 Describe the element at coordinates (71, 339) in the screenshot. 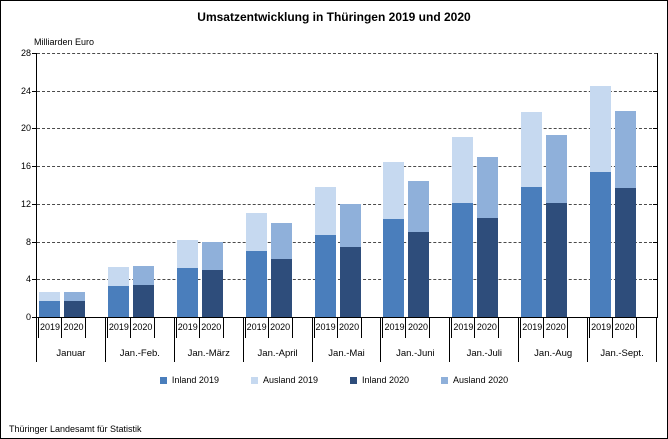

I see `x-axis-group: 2019 2020 Januar` at that location.